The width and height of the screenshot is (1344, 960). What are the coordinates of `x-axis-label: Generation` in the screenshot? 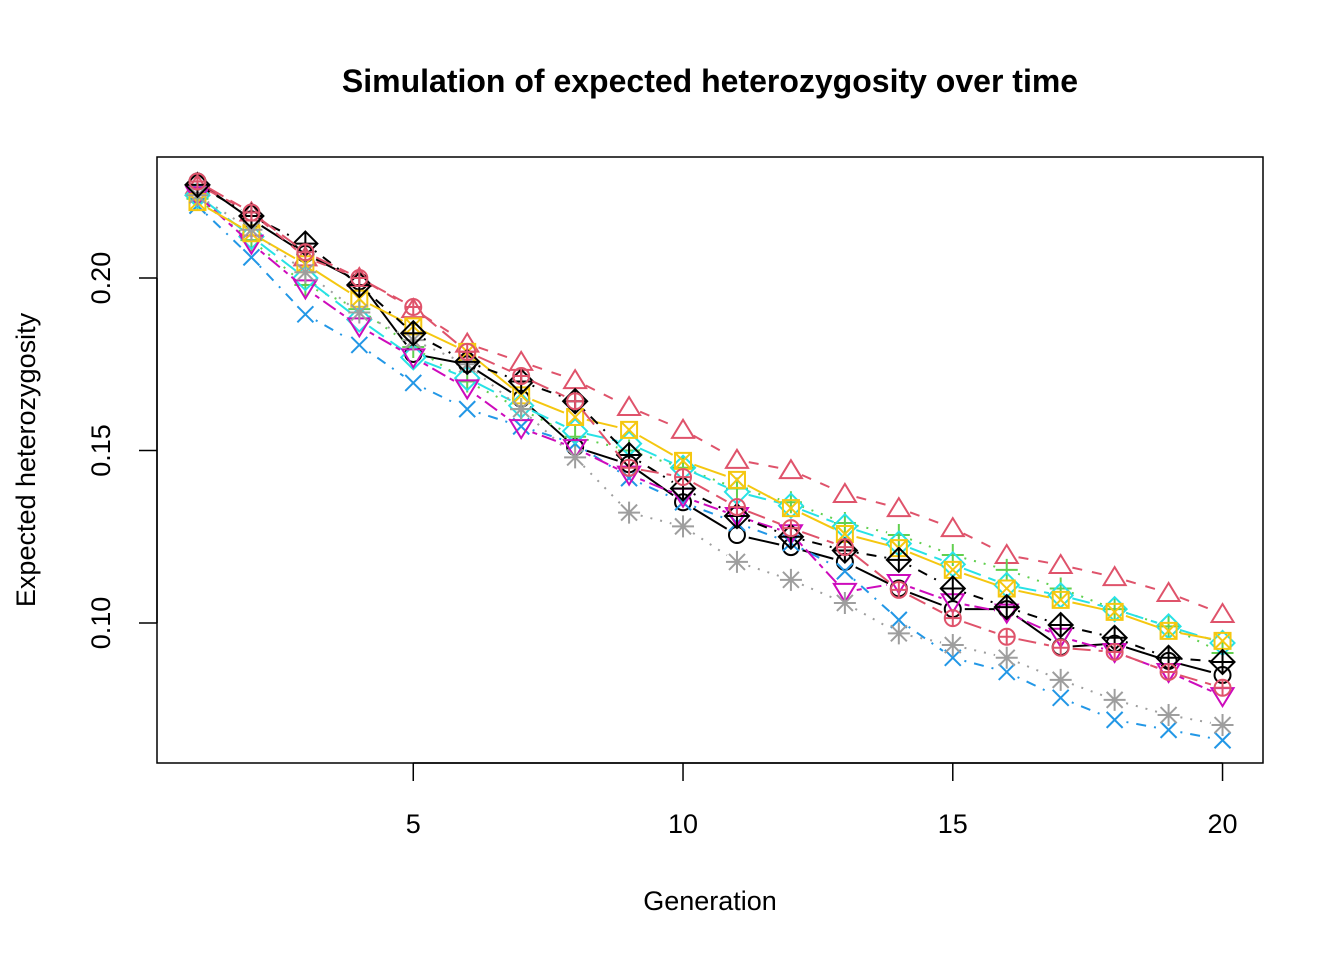 It's located at (710, 901).